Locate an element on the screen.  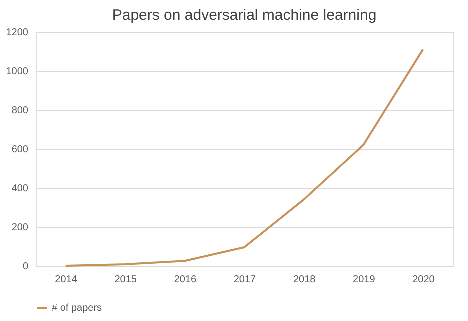
y-tick-label: 400 is located at coordinates (20, 189).